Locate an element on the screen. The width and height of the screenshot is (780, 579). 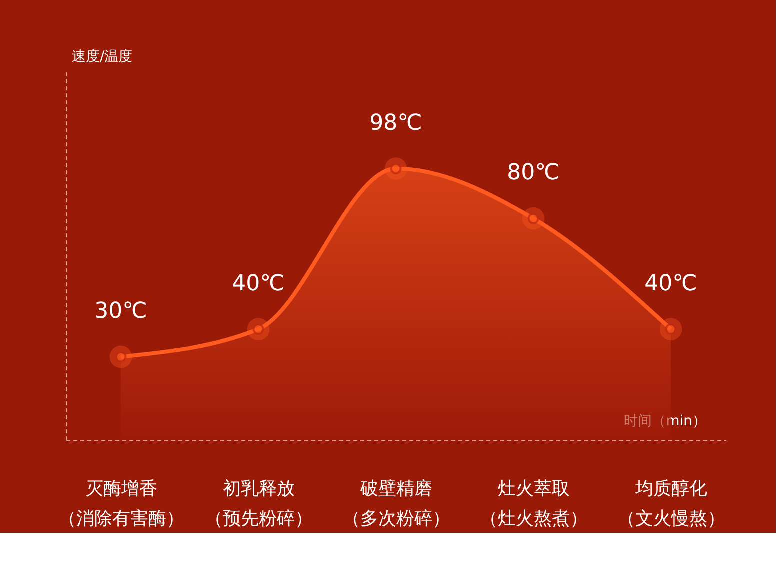
x-tick-label: 初乳释放（预先粉碎） is located at coordinates (259, 504).